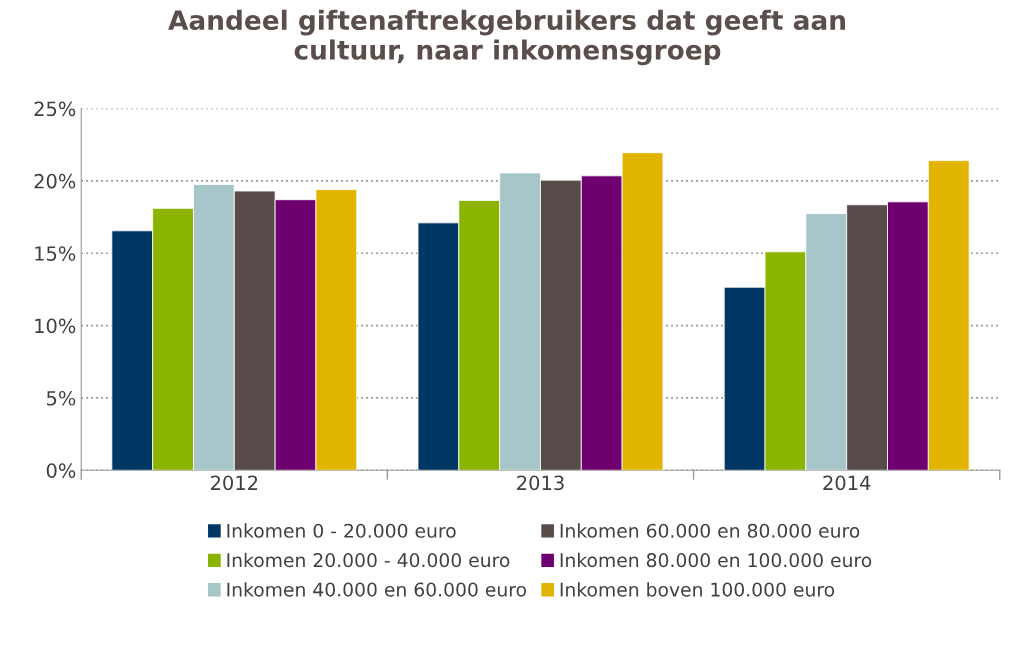 The height and width of the screenshot is (646, 1015). Describe the element at coordinates (376, 589) in the screenshot. I see `legend-label: Inkomen 40.000 en 60.000 euro` at that location.